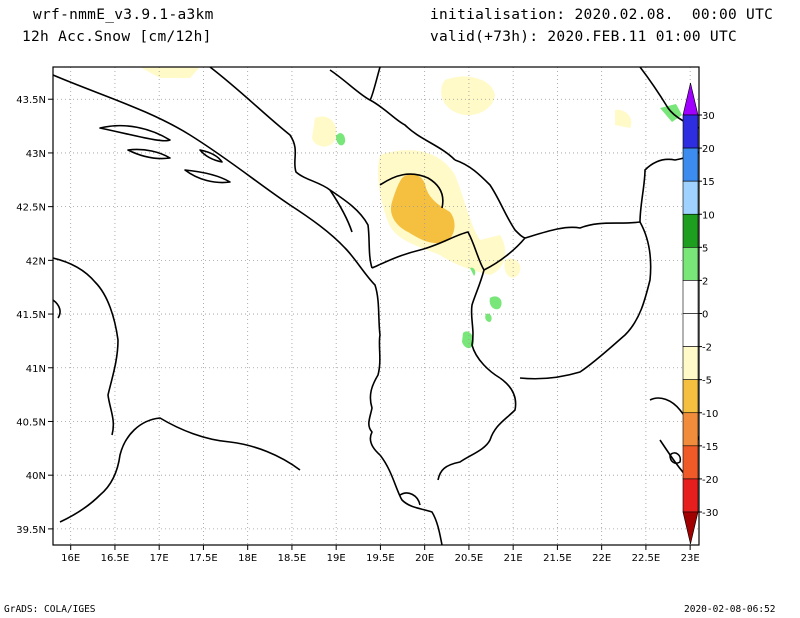 Image resolution: width=800 pixels, height=618 pixels. I want to click on lon-tick-label: 16E, so click(70, 558).